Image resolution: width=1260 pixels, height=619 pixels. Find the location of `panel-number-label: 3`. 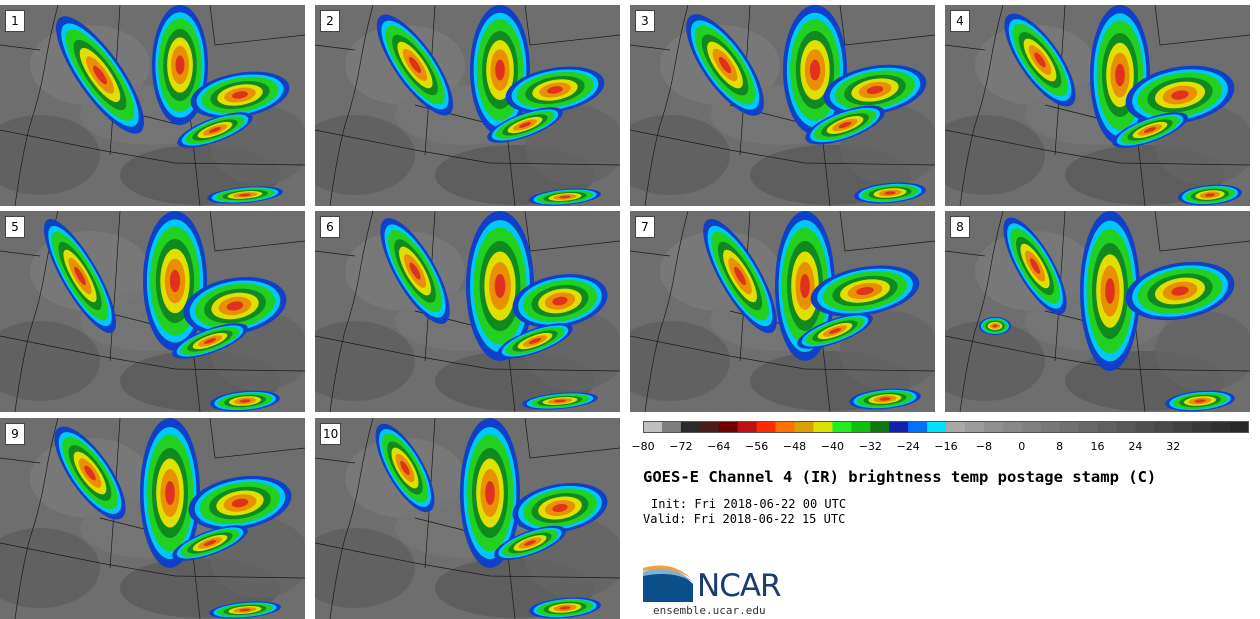

panel-number-label: 3 is located at coordinates (645, 21).